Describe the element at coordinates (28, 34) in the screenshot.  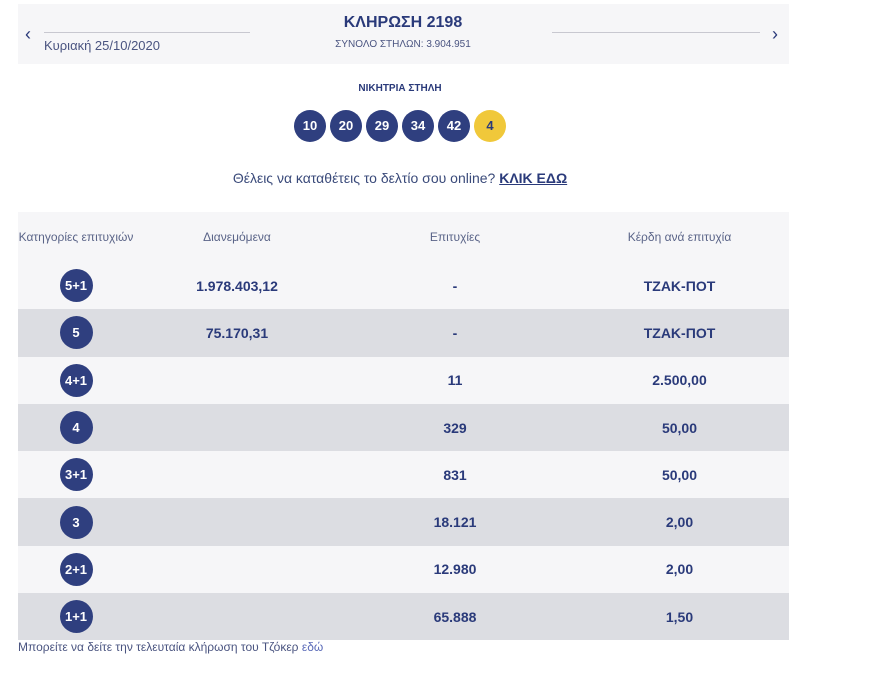
I see `previous-draw-arrow-icon: ‹` at that location.